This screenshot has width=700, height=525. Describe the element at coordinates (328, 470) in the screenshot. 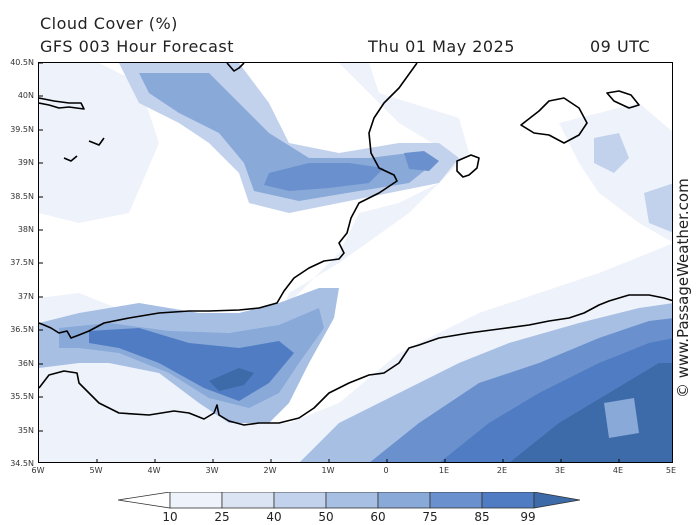

I see `lon-label: 1W` at that location.